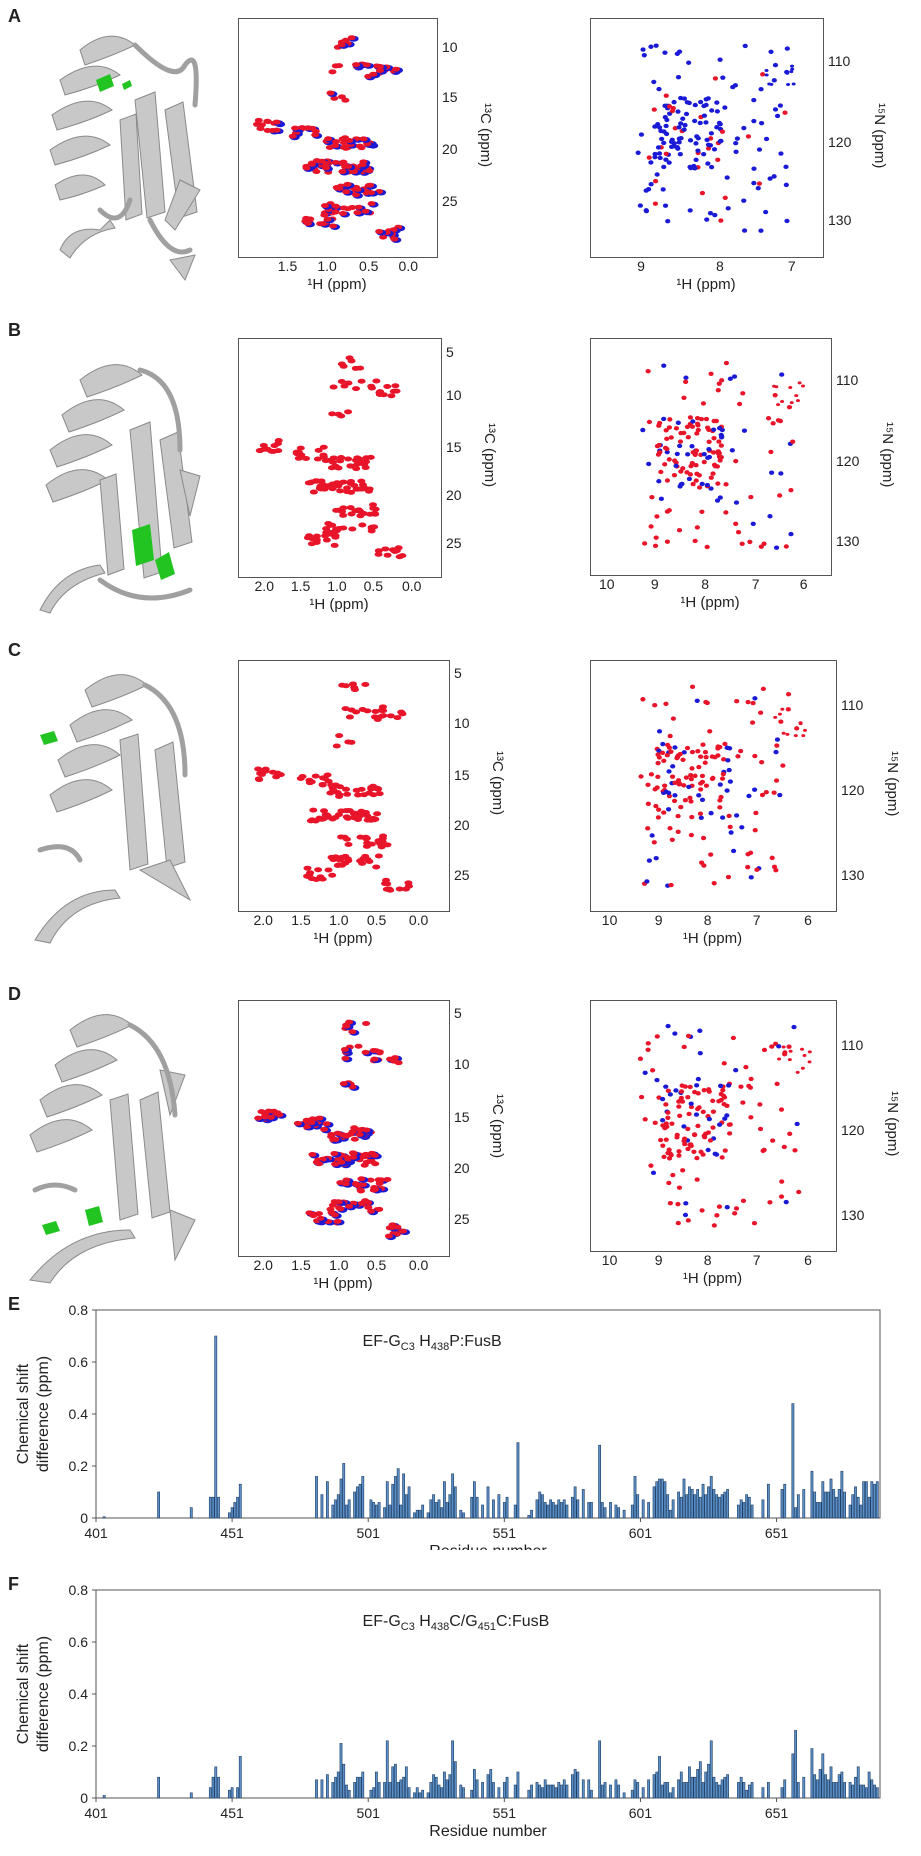 Image resolution: width=921 pixels, height=1856 pixels. What do you see at coordinates (125, 158) in the screenshot?
I see `protein-structure-a` at bounding box center [125, 158].